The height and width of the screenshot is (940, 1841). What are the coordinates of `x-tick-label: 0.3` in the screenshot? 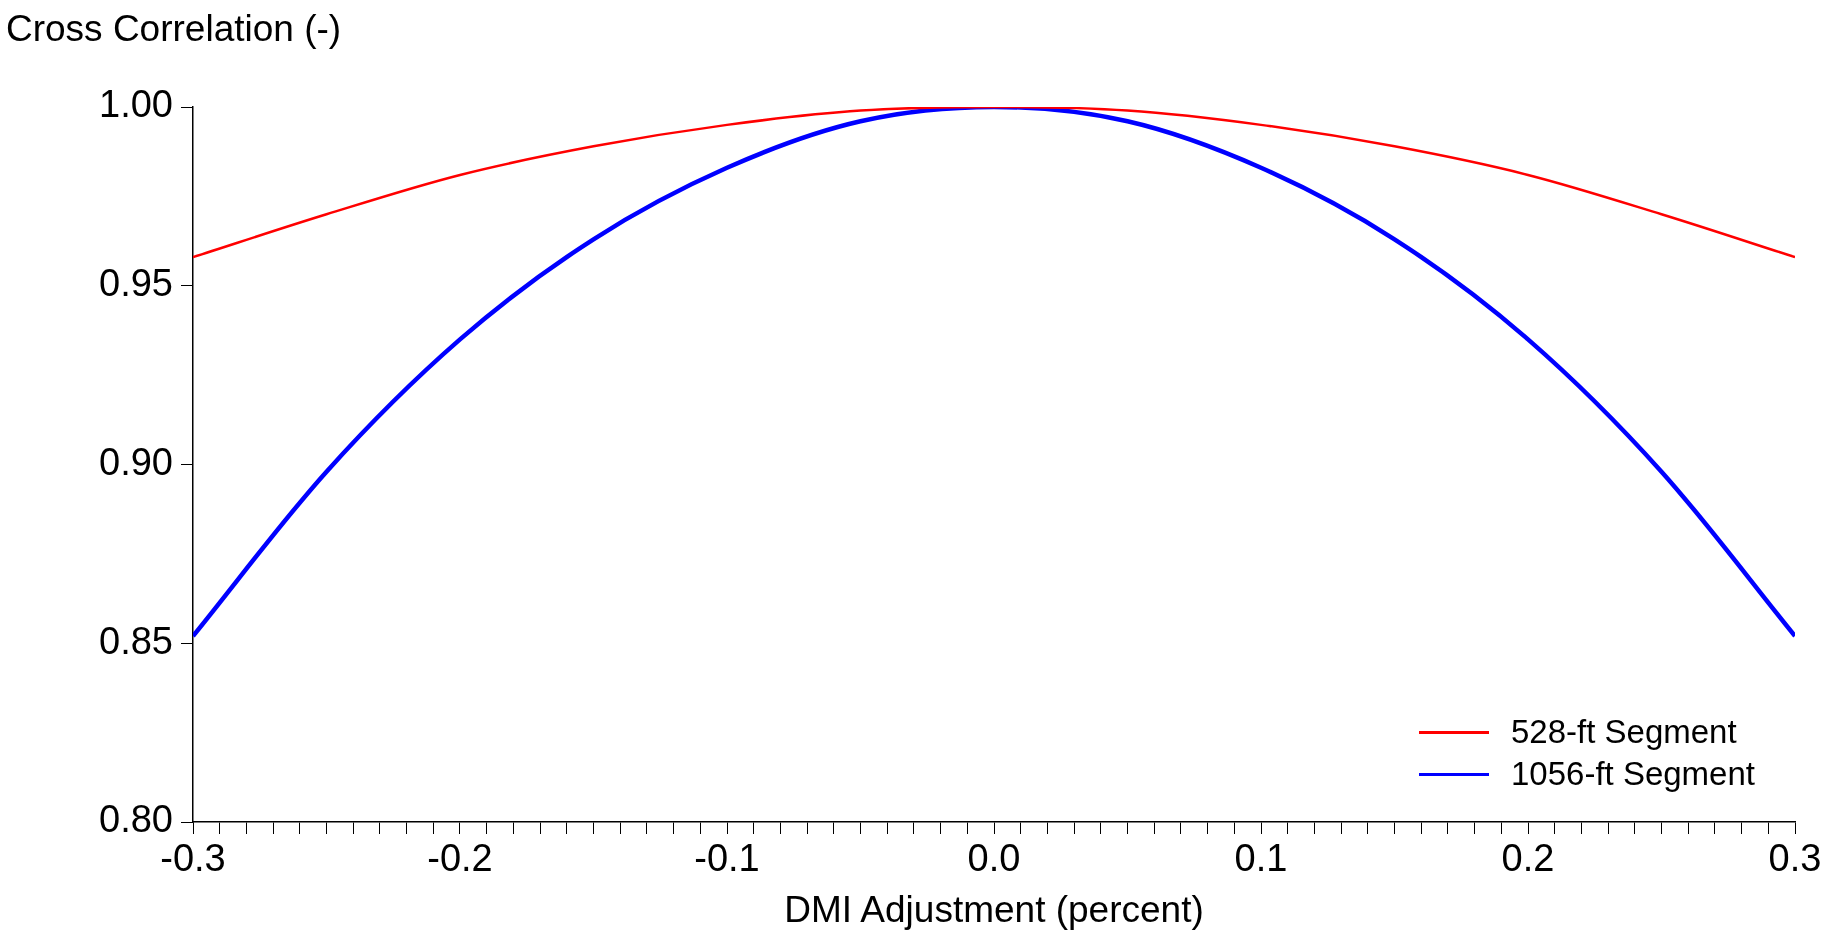 It's located at (1795, 858).